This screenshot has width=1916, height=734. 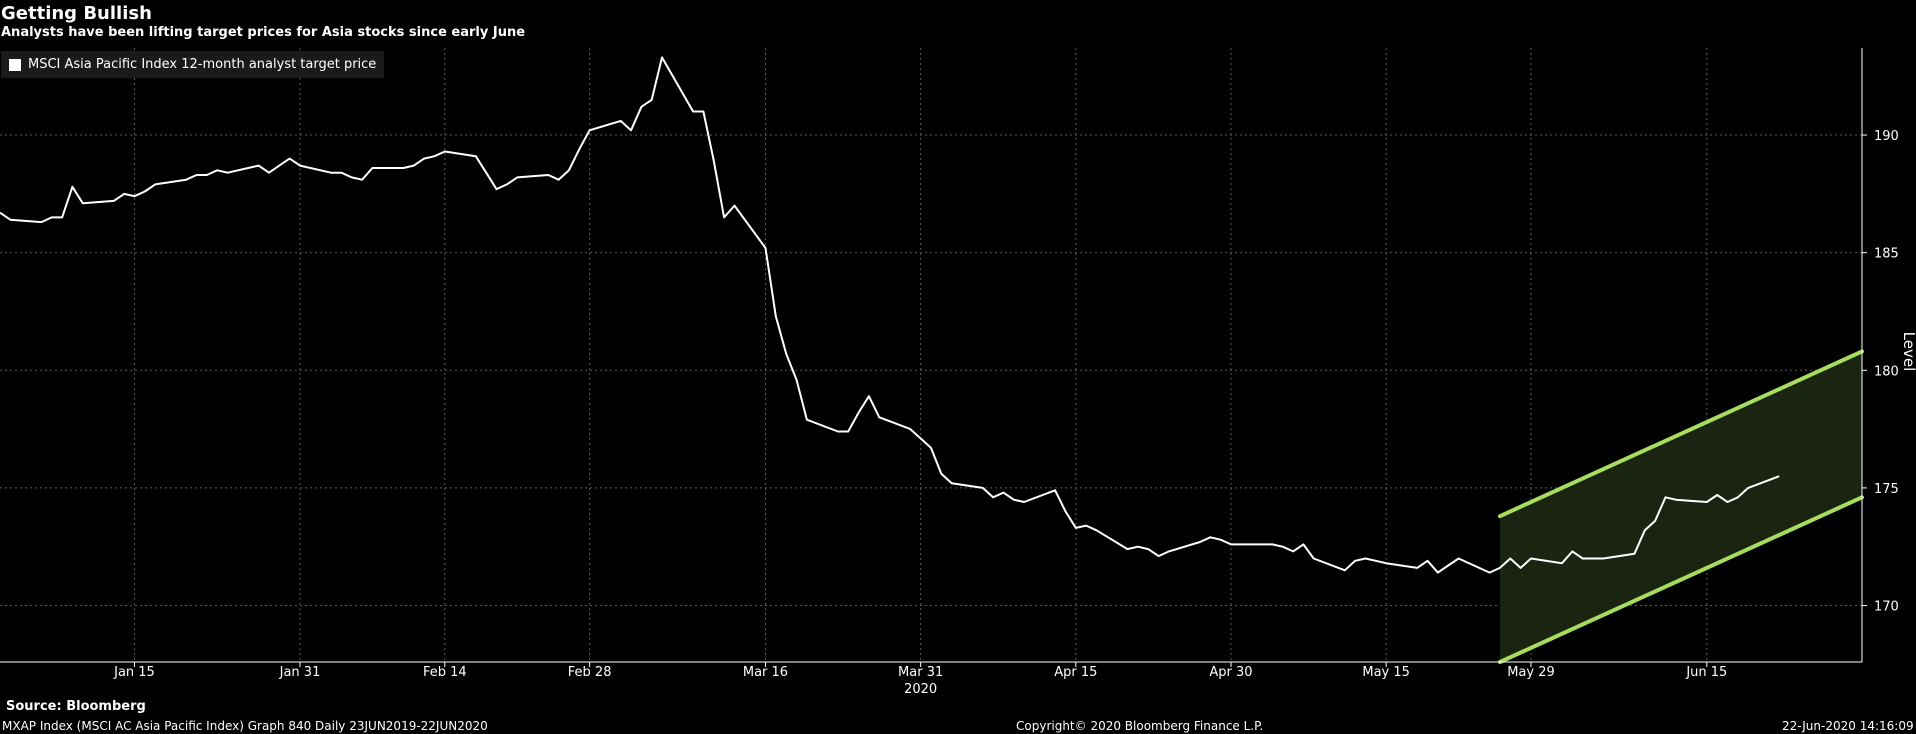 I want to click on y-axis-title: Level, so click(x=1908, y=352).